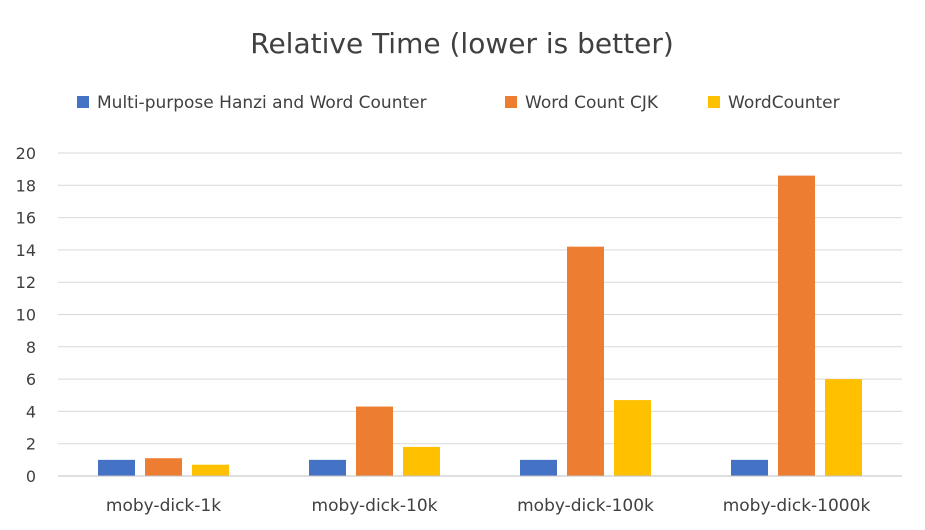 The image size is (925, 530). I want to click on bar-2-moby-dick-10k, so click(374, 441).